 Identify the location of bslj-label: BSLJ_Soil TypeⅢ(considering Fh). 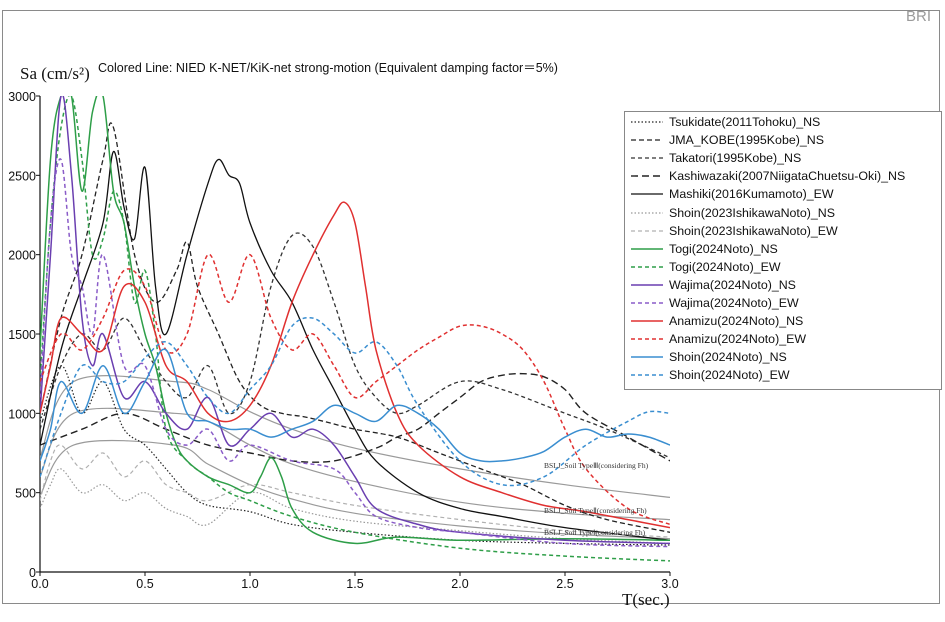
(596, 465).